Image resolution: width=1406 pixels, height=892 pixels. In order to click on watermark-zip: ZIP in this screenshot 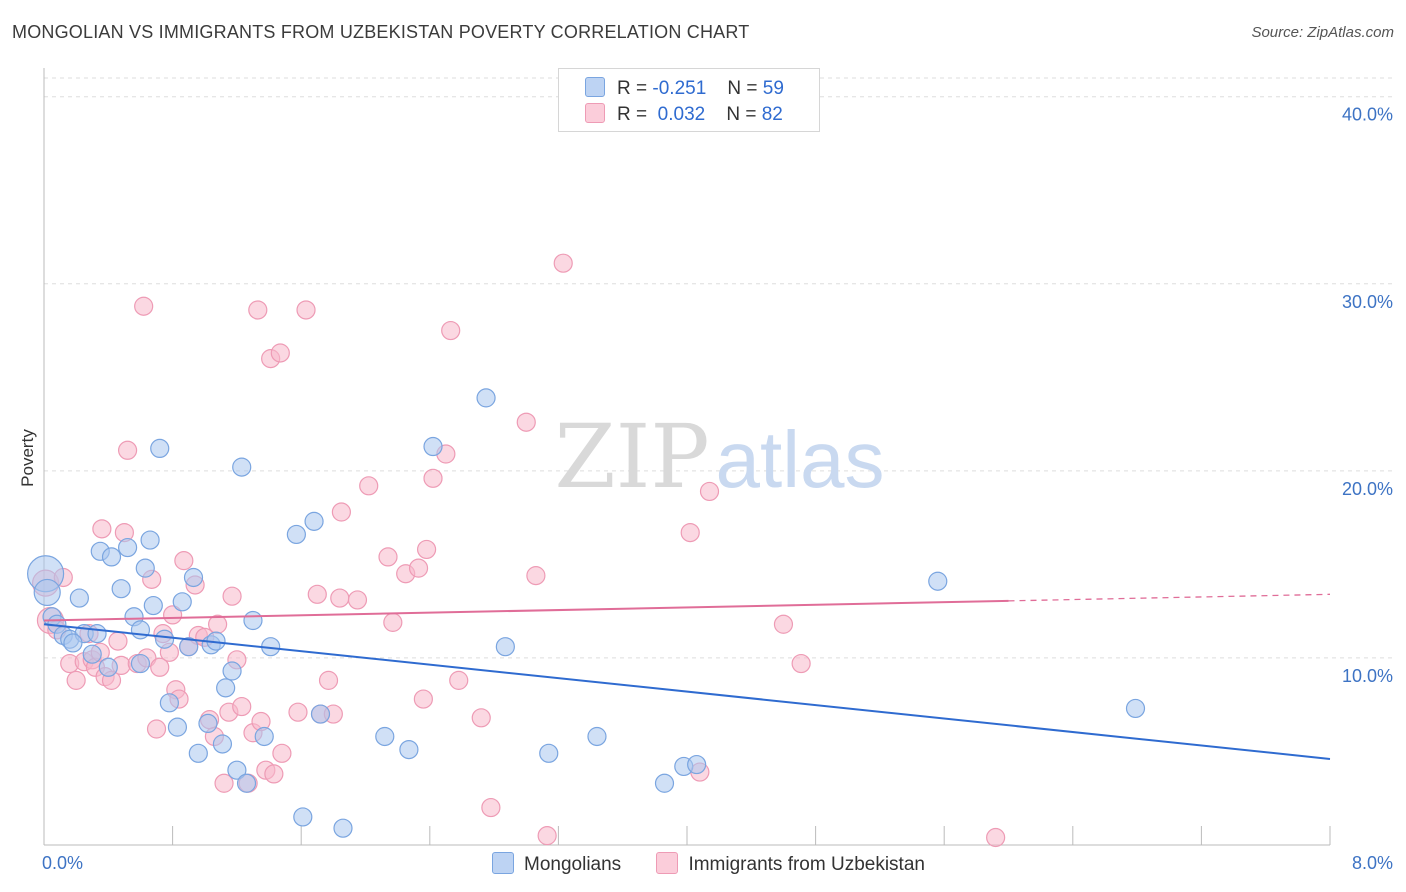, I will do `click(631, 456)`.